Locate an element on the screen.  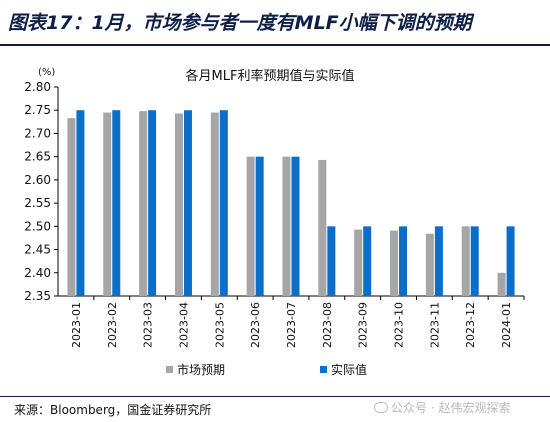
x-tick-label: 2023-10 is located at coordinates (399, 325).